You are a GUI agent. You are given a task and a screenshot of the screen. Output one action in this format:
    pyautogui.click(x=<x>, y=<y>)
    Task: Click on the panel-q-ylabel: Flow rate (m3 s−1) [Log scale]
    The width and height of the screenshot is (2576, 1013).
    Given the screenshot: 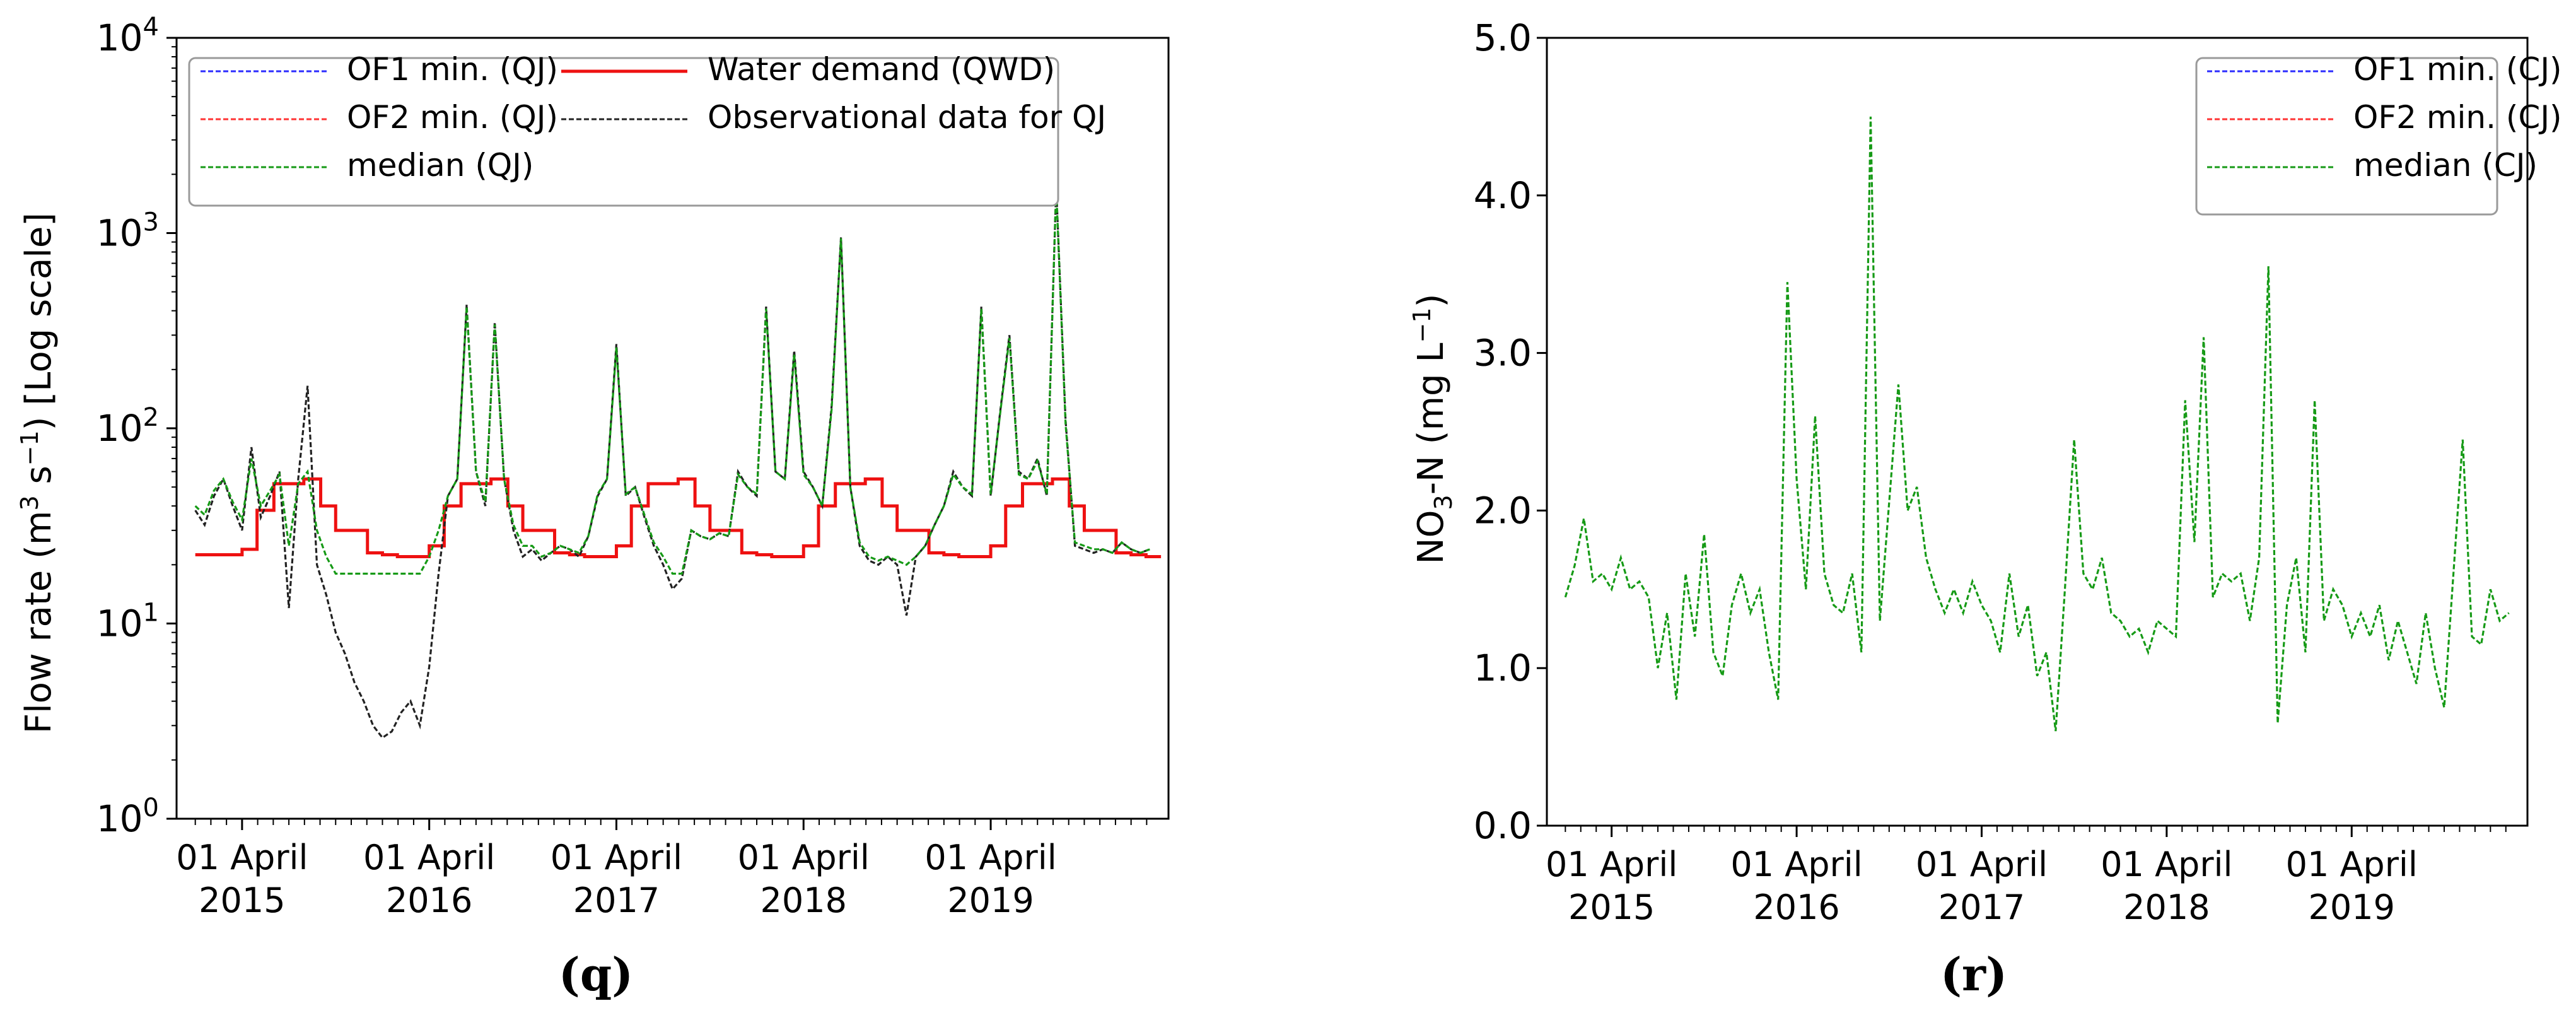 What is the action you would take?
    pyautogui.click(x=38, y=473)
    